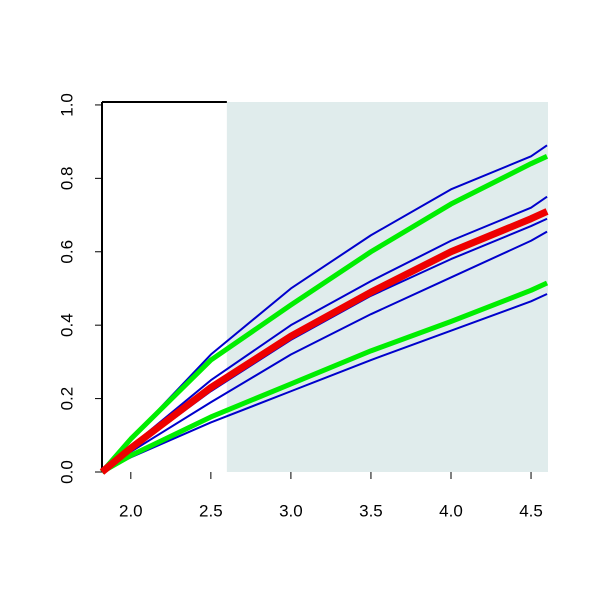 The image size is (600, 605). Describe the element at coordinates (531, 510) in the screenshot. I see `x-tick-label: 4.5` at that location.